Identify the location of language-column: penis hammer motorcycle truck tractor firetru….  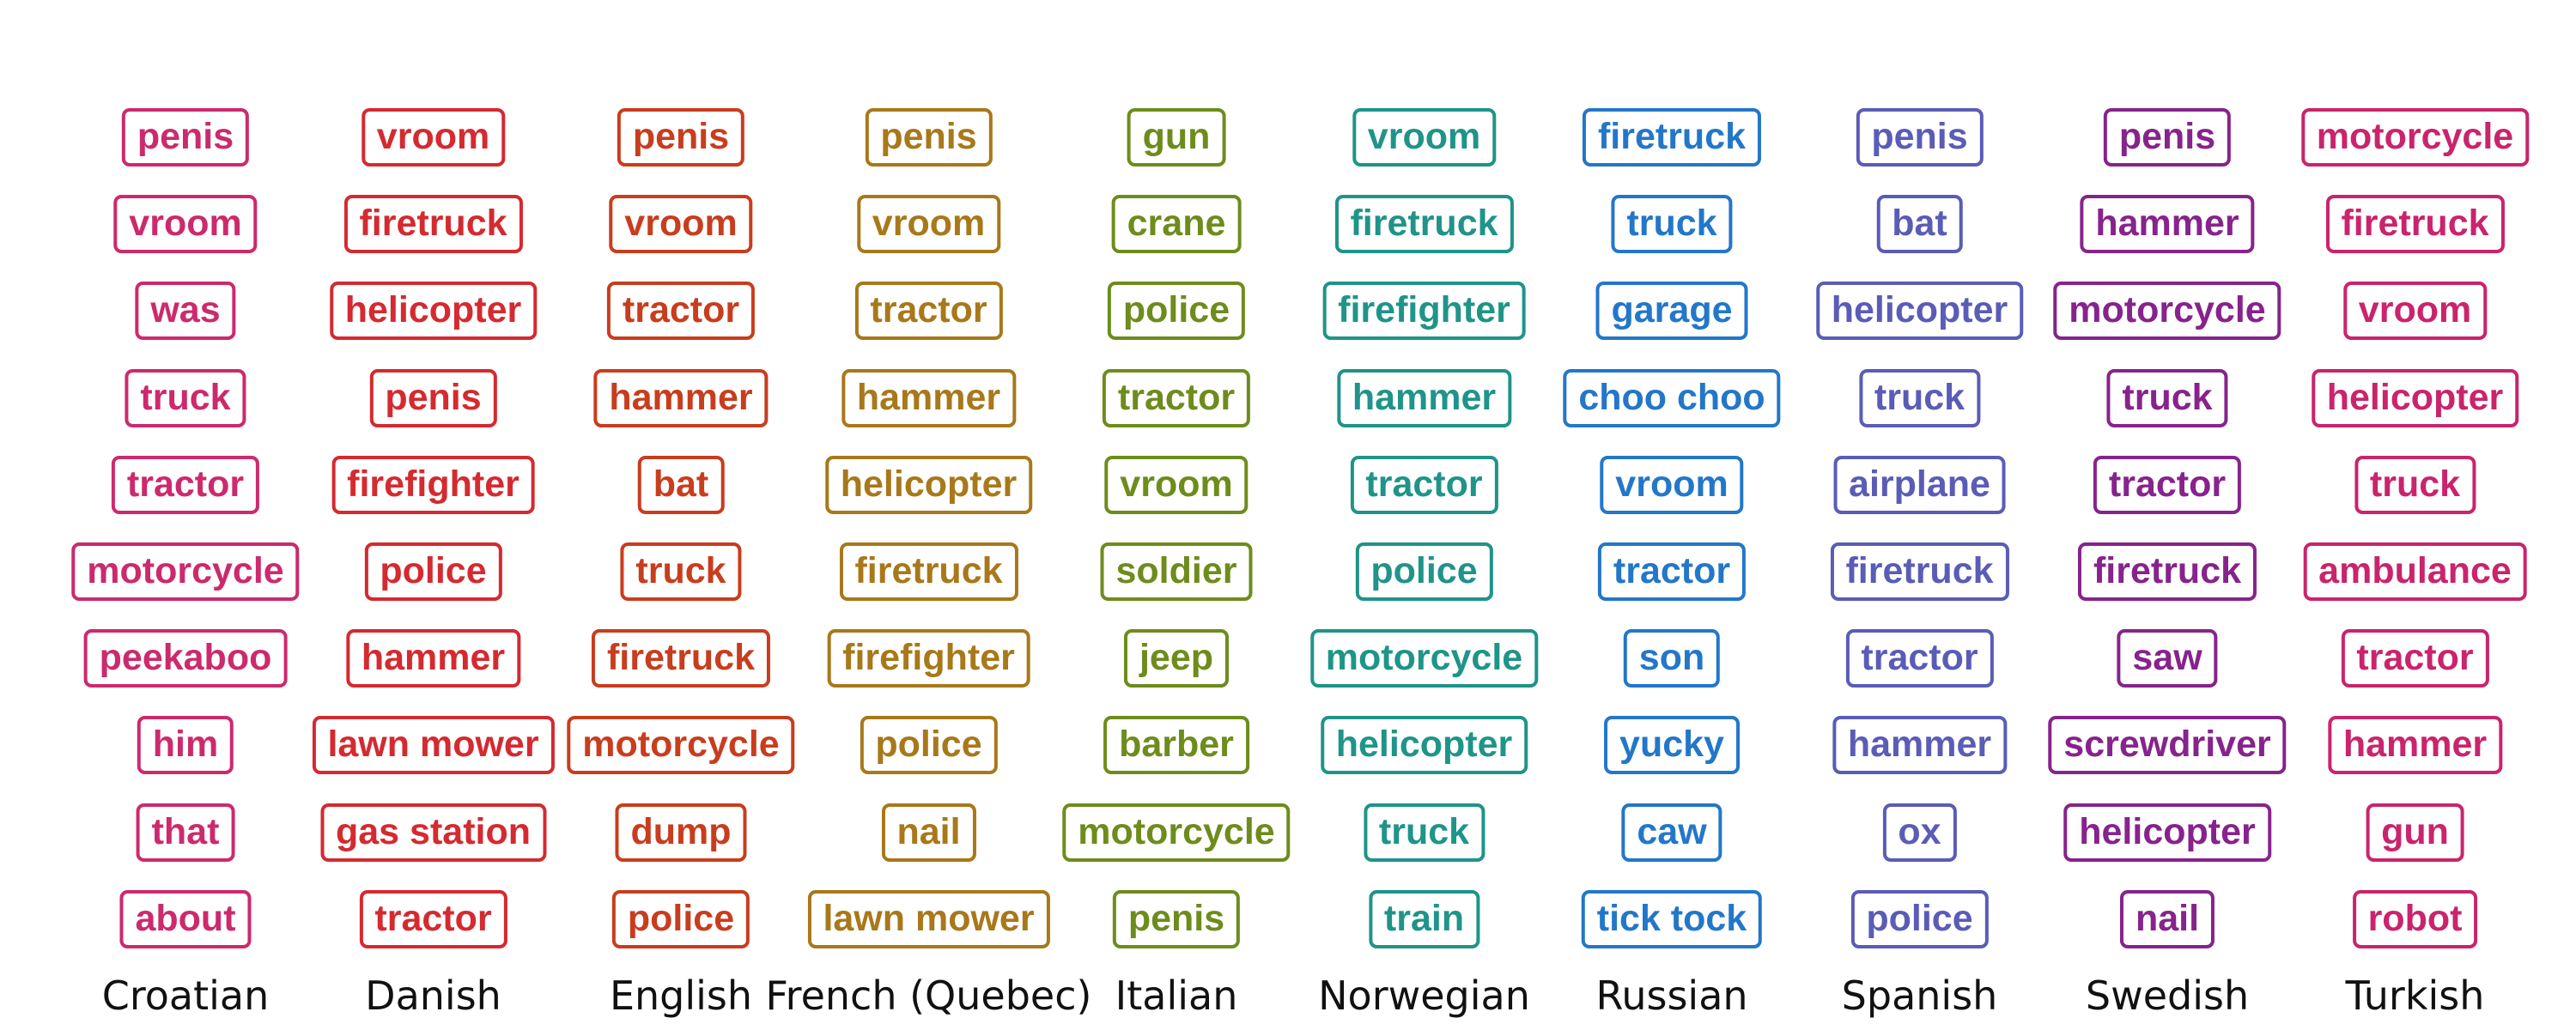
(2167, 515).